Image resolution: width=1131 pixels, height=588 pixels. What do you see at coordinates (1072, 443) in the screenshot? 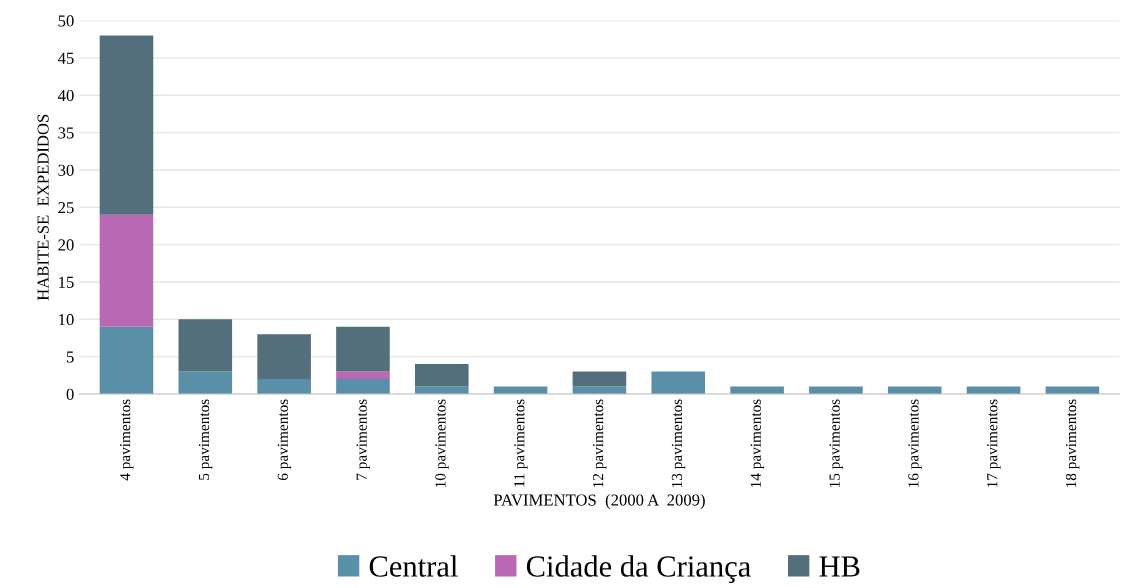
I see `x-tick-label: 18 pavimentos` at bounding box center [1072, 443].